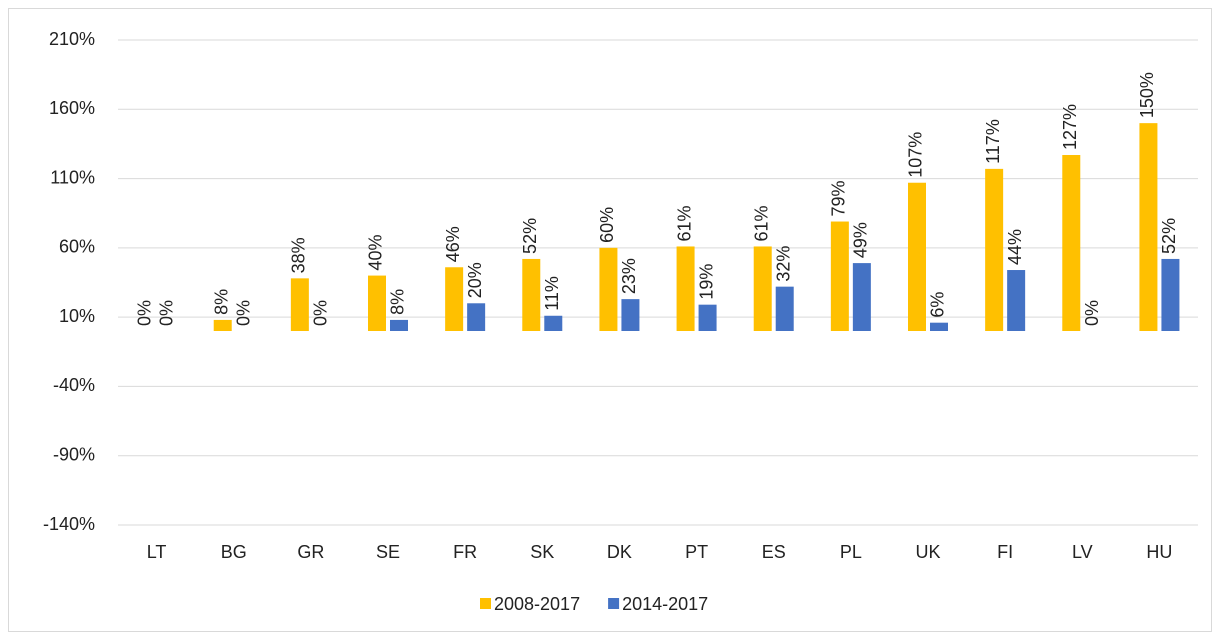  What do you see at coordinates (72, 39) in the screenshot?
I see `y-tick-label: 210%` at bounding box center [72, 39].